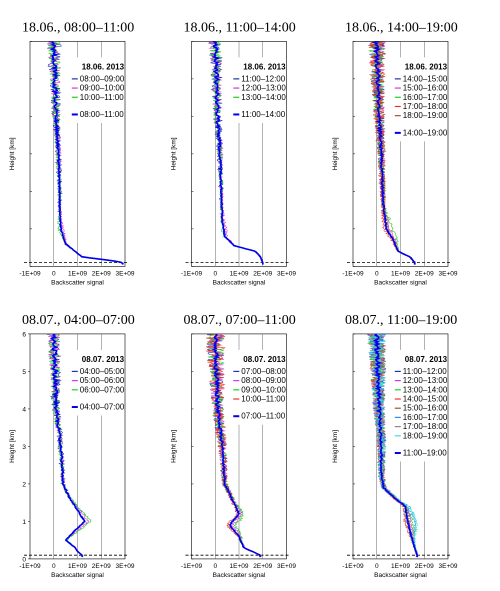 The image size is (500, 591). What do you see at coordinates (102, 407) in the screenshot?
I see `legend-entry-mean: 04:00–07:00` at bounding box center [102, 407].